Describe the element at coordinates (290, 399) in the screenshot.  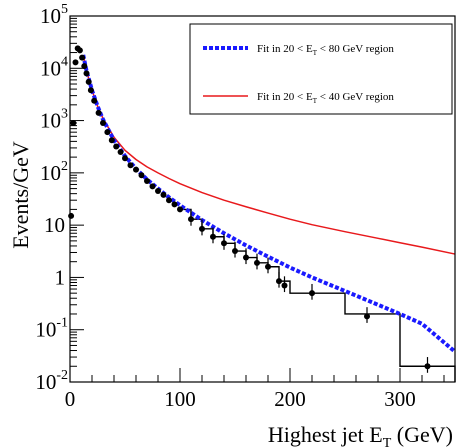
I see `x-tick-label: 200` at that location.